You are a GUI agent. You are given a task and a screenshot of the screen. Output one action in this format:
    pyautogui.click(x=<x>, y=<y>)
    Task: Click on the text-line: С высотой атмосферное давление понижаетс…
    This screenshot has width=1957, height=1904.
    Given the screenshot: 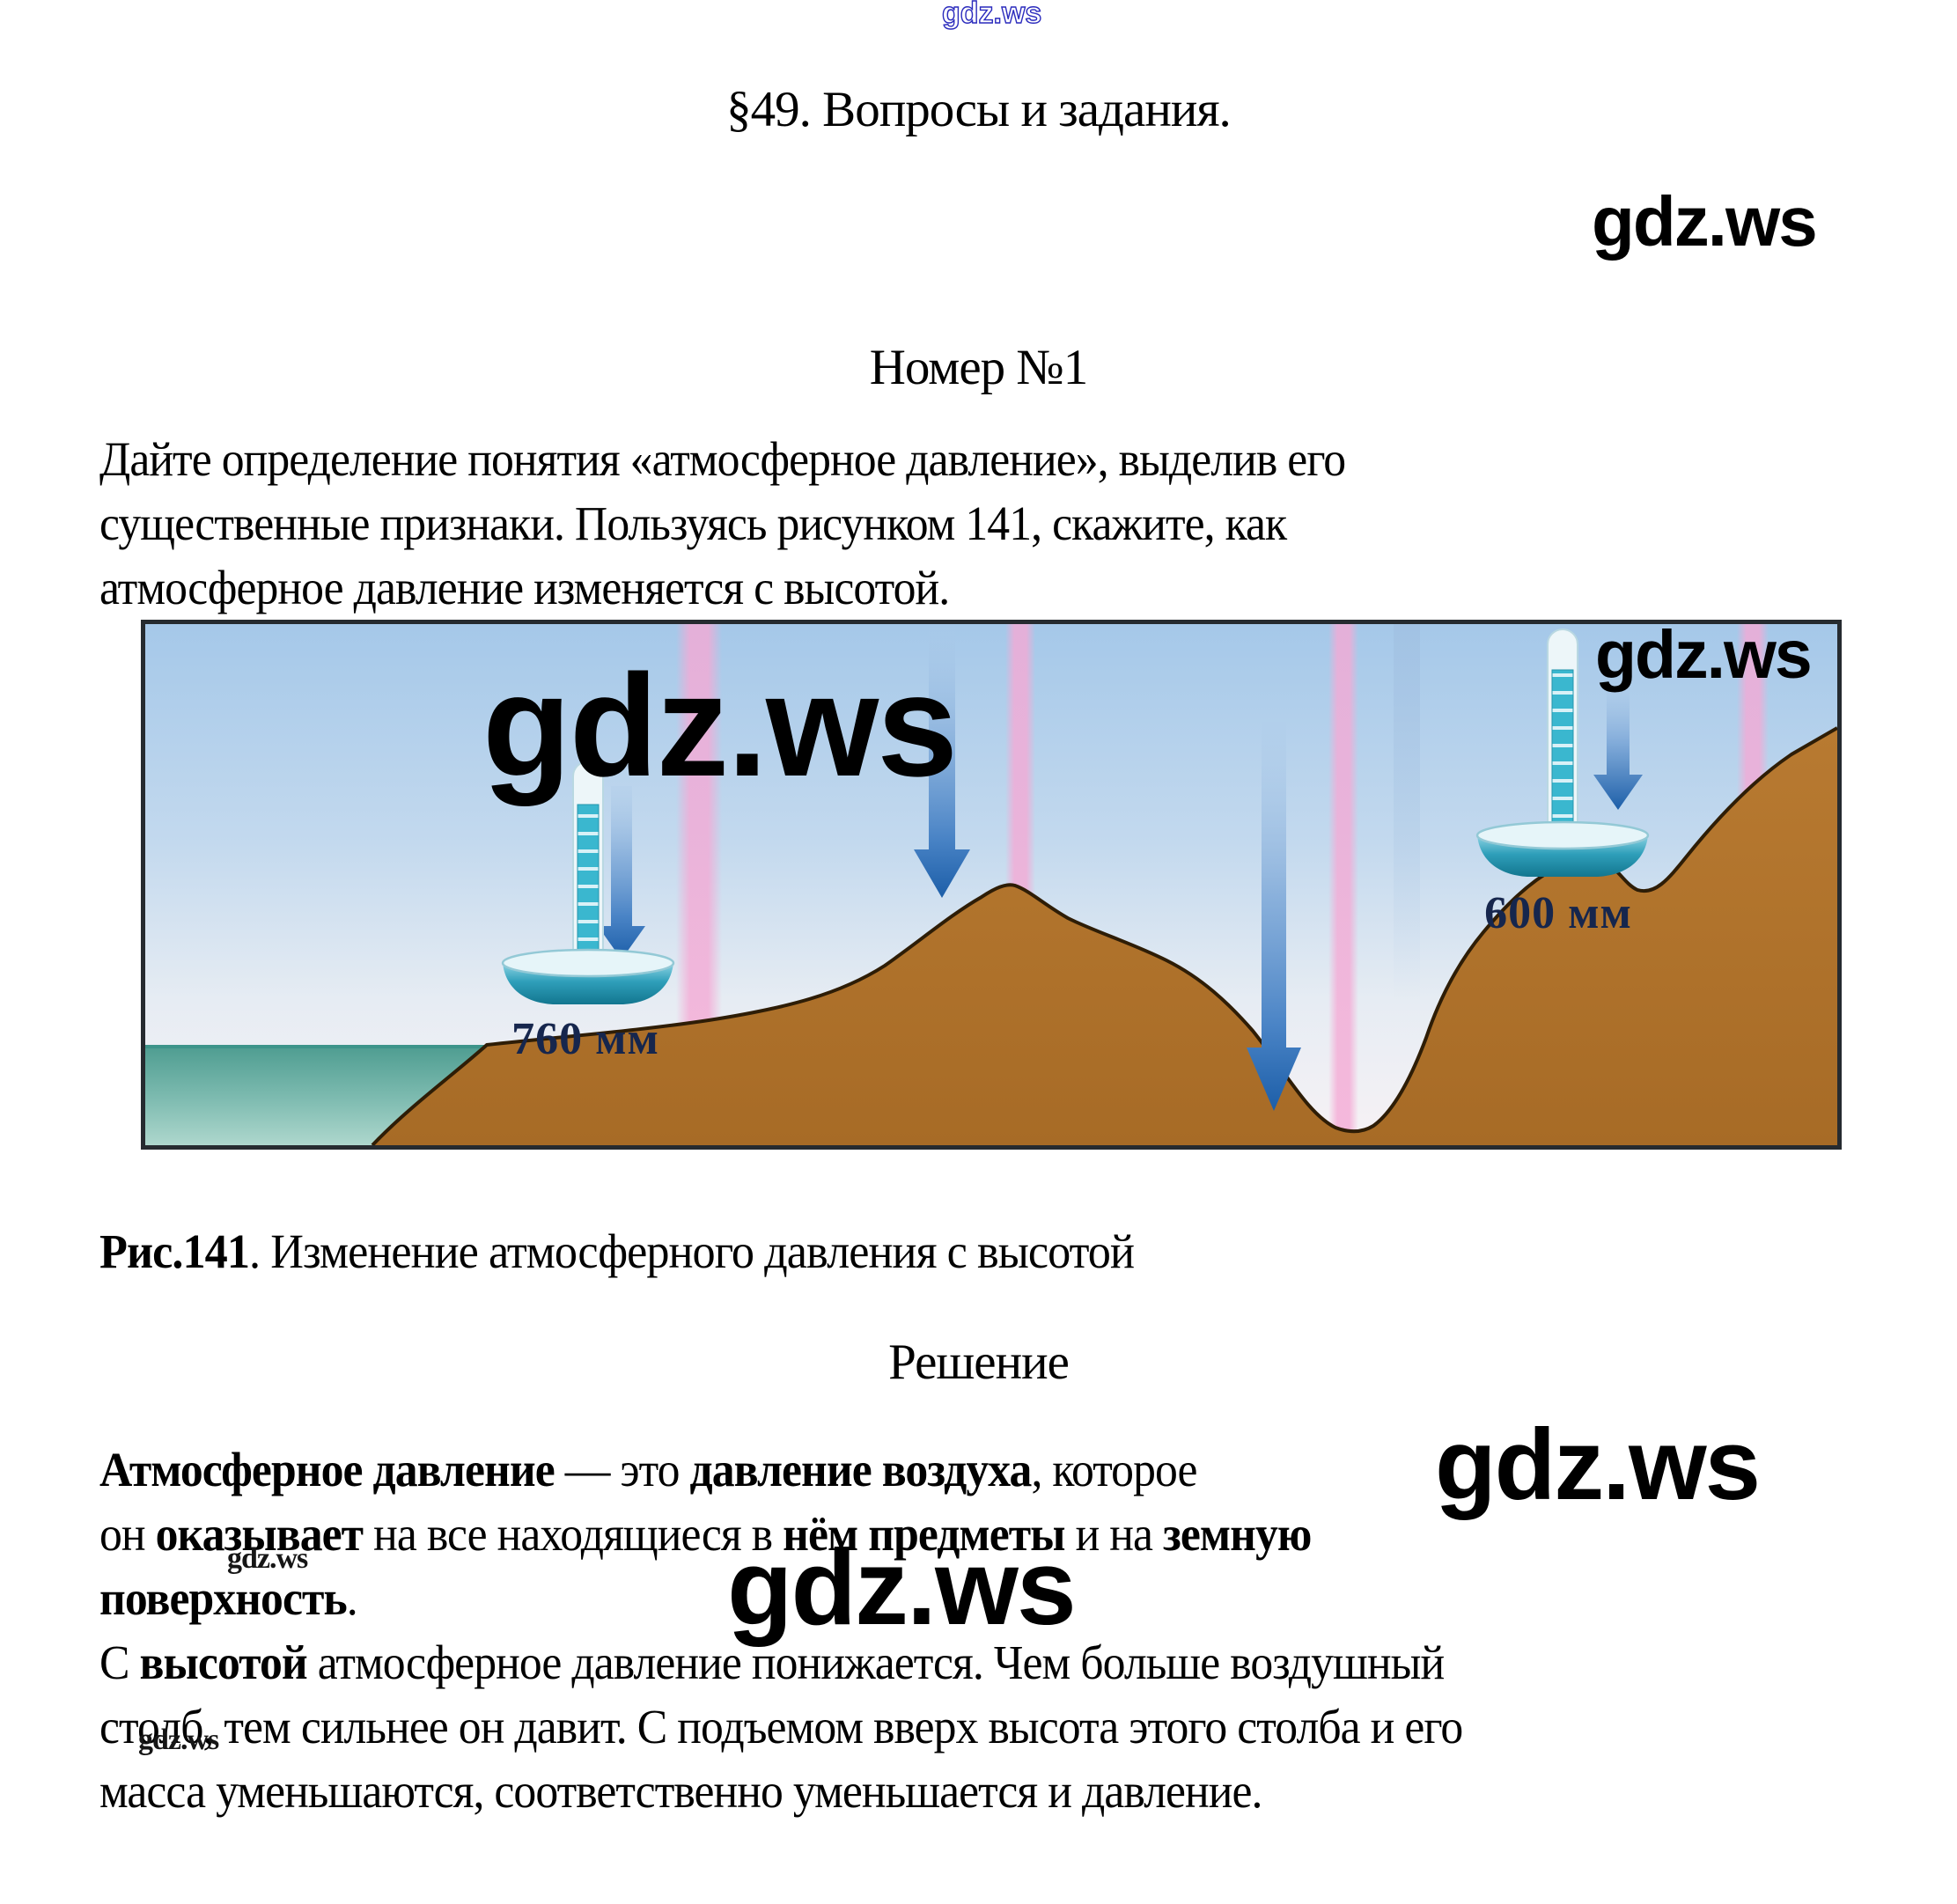 What is the action you would take?
    pyautogui.click(x=772, y=1662)
    